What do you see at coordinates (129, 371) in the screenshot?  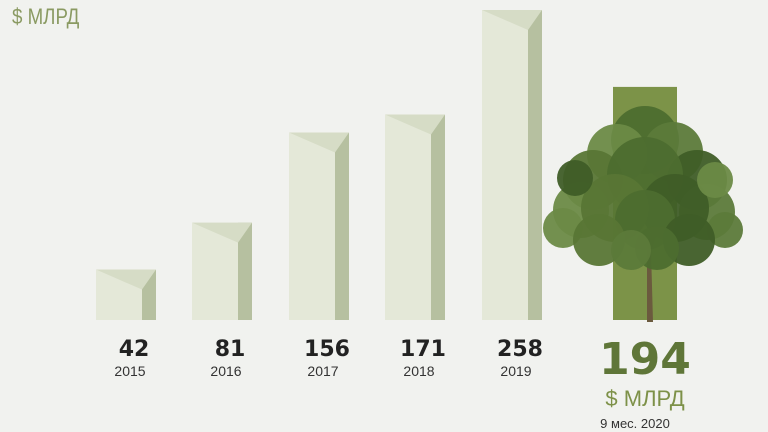 I see `tick-label: 2015` at bounding box center [129, 371].